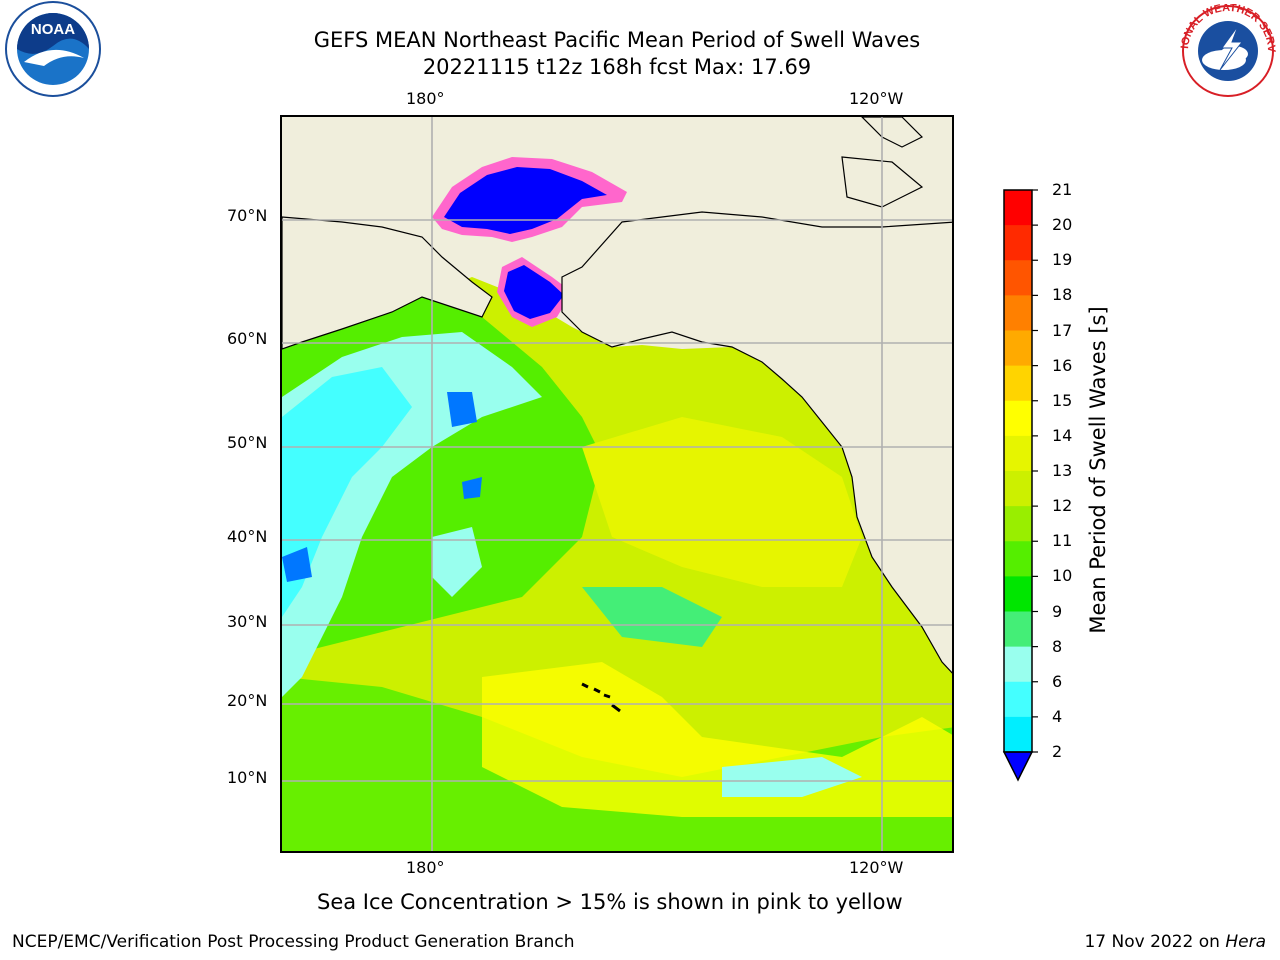 The height and width of the screenshot is (960, 1280). I want to click on colorbar-tick-label: 15, so click(1062, 400).